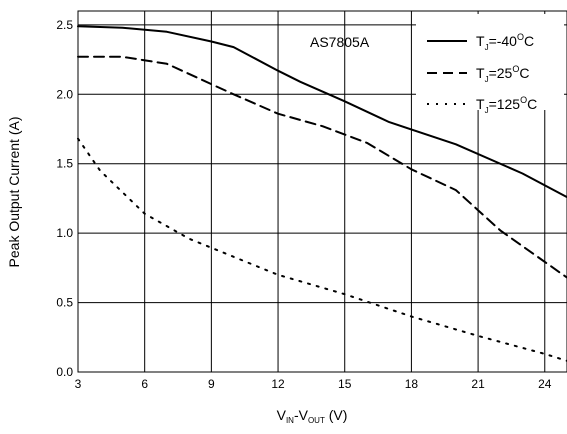  I want to click on y-tick-label: 2.5, so click(64, 25).